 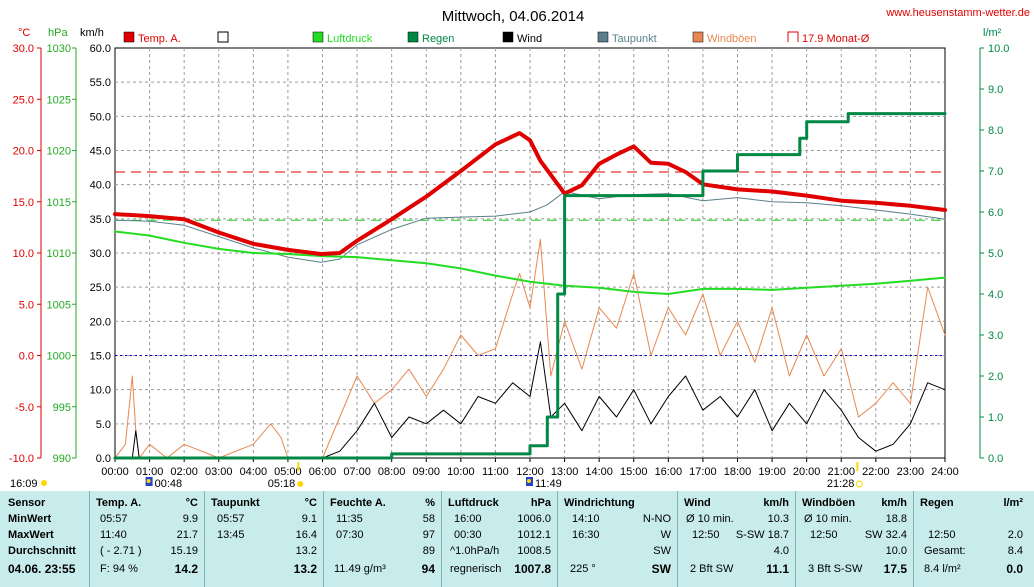 What do you see at coordinates (885, 535) in the screenshot?
I see `gust-max-value: SW 32.4` at bounding box center [885, 535].